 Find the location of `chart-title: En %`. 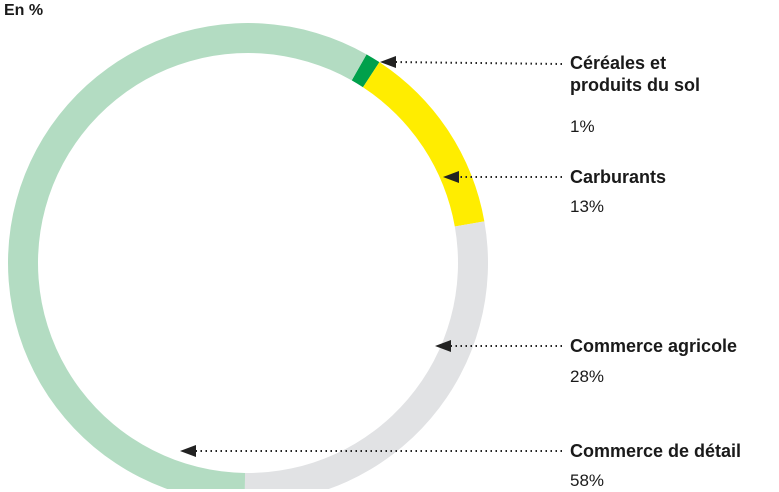

chart-title: En % is located at coordinates (24, 10).